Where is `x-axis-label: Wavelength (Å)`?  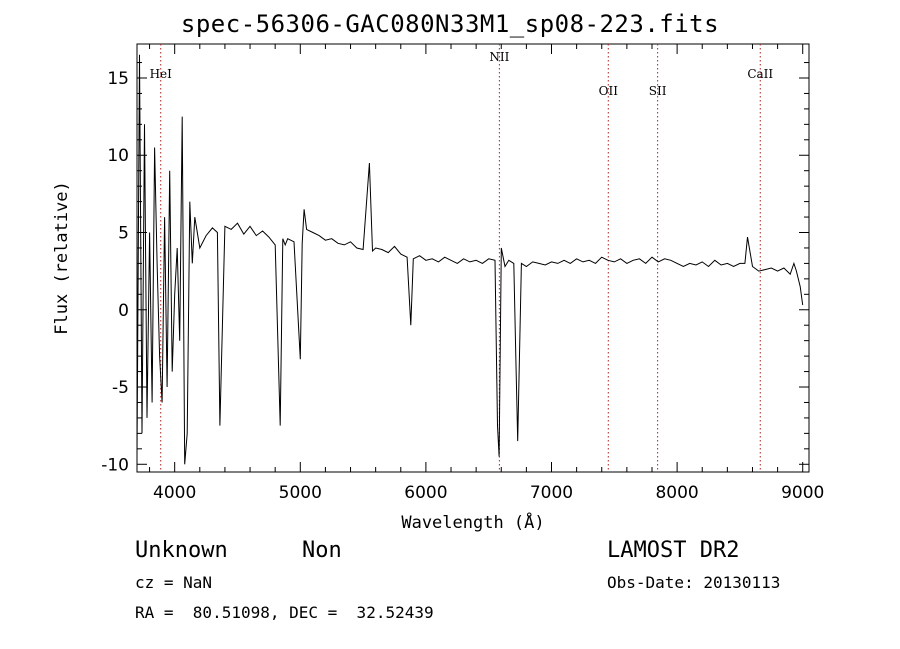 x-axis-label: Wavelength (Å) is located at coordinates (472, 522).